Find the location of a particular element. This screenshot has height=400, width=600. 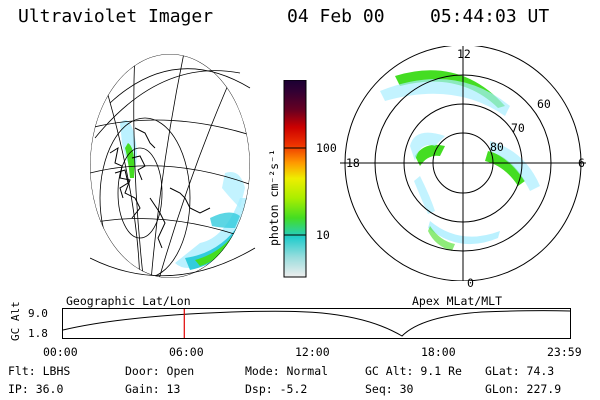

instrument-title: Ultraviolet Imager is located at coordinates (116, 16).